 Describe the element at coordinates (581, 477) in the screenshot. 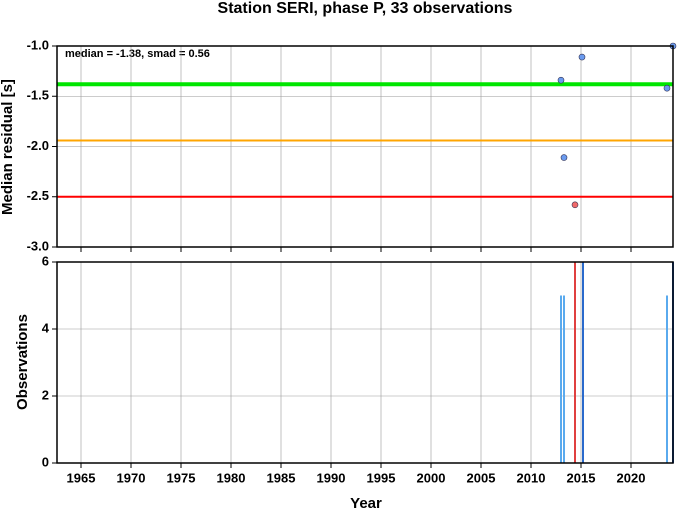

I see `x-tick-label: 2015` at that location.